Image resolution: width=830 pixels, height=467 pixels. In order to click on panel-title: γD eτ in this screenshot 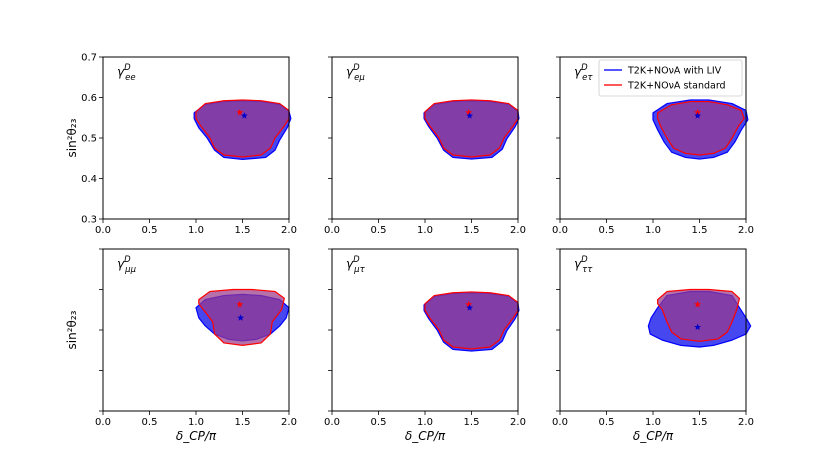, I will do `click(583, 73)`.